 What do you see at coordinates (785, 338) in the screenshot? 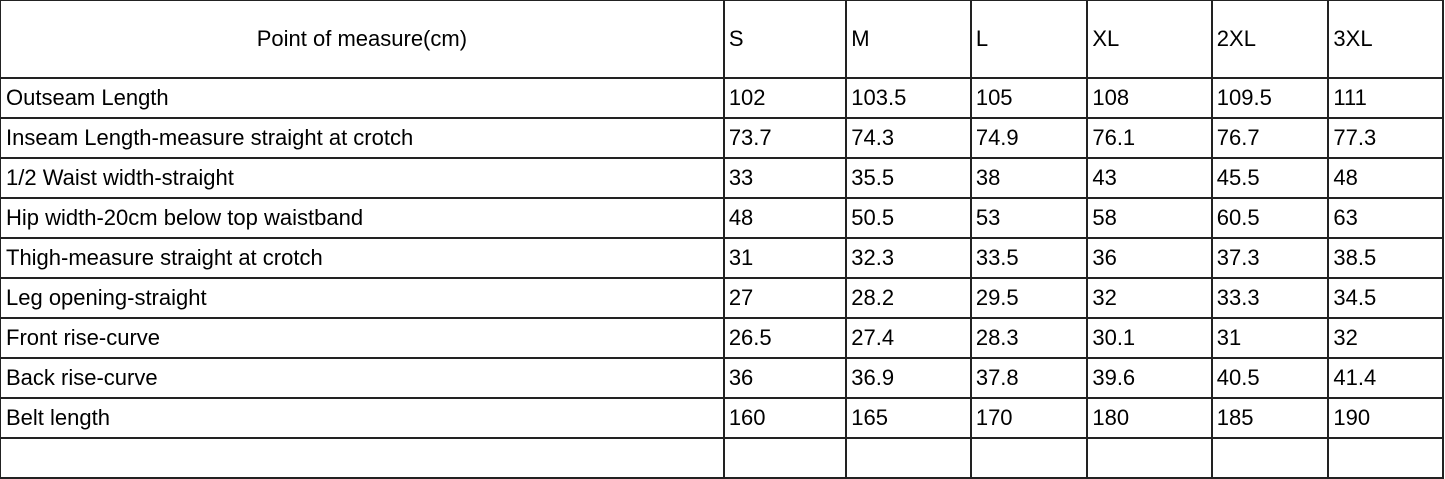
I see `measure-value-cell: 26.5` at bounding box center [785, 338].